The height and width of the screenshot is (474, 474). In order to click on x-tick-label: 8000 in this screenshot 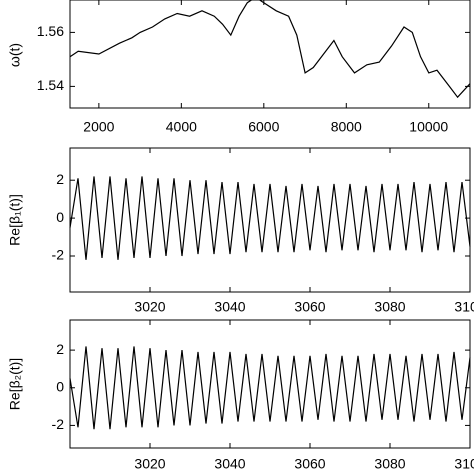, I will do `click(346, 127)`.